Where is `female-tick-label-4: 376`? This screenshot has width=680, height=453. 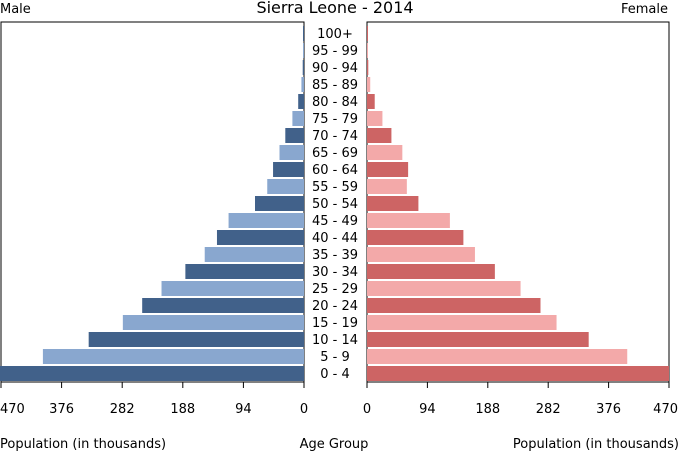
female-tick-label-4: 376 is located at coordinates (608, 409).